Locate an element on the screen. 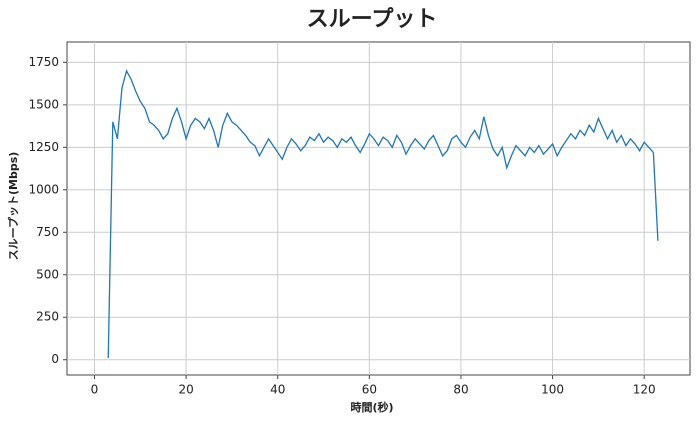 Image resolution: width=700 pixels, height=421 pixels. y-tick-label: 1250 is located at coordinates (43, 147).